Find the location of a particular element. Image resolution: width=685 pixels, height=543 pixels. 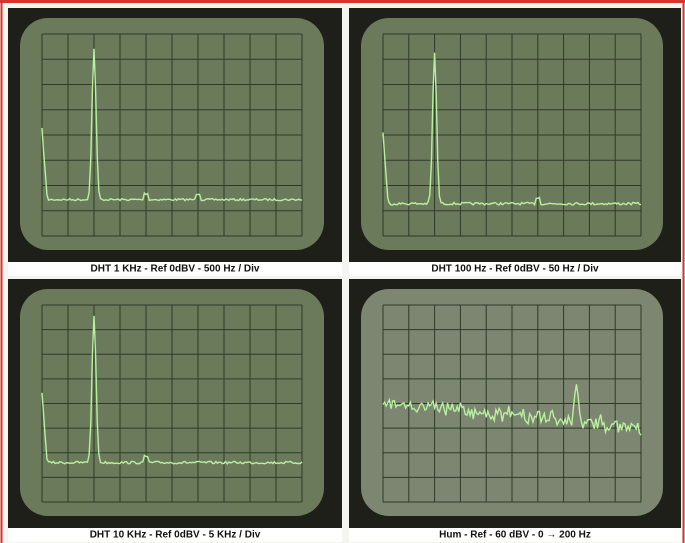

caption: Hum - Ref - 60 dBV - 0 → 200 Hz is located at coordinates (515, 535).